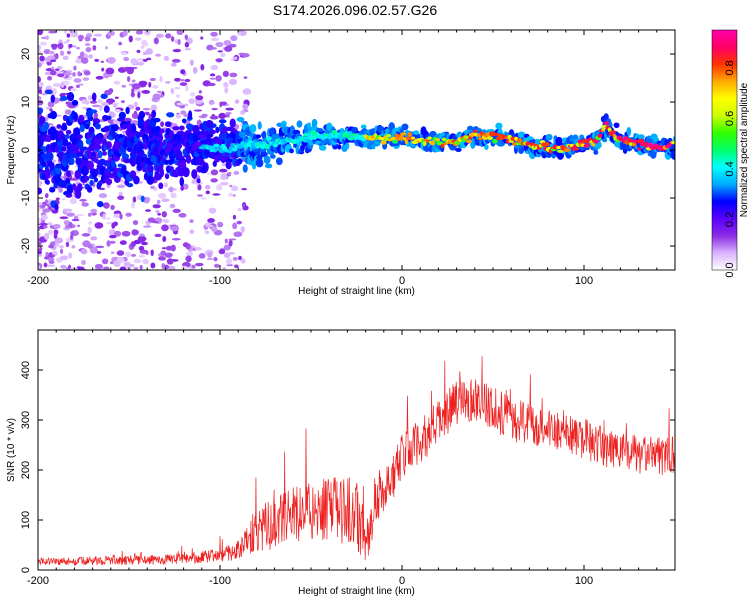  Describe the element at coordinates (730, 168) in the screenshot. I see `colorbar-tick-label: 0.4` at that location.